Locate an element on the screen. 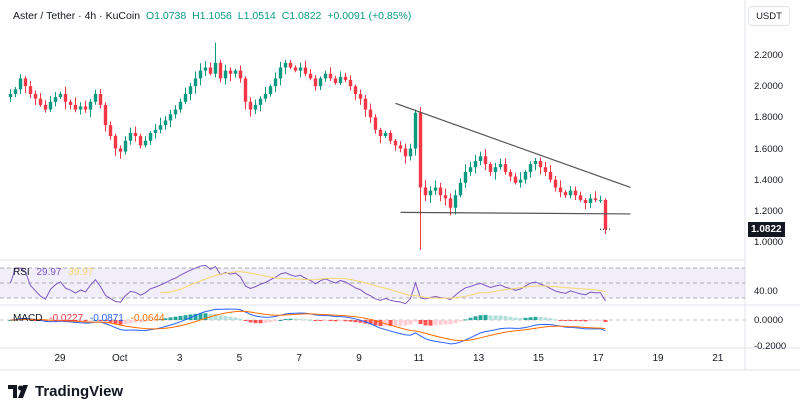 This screenshot has height=400, width=800. trendline is located at coordinates (515, 213).